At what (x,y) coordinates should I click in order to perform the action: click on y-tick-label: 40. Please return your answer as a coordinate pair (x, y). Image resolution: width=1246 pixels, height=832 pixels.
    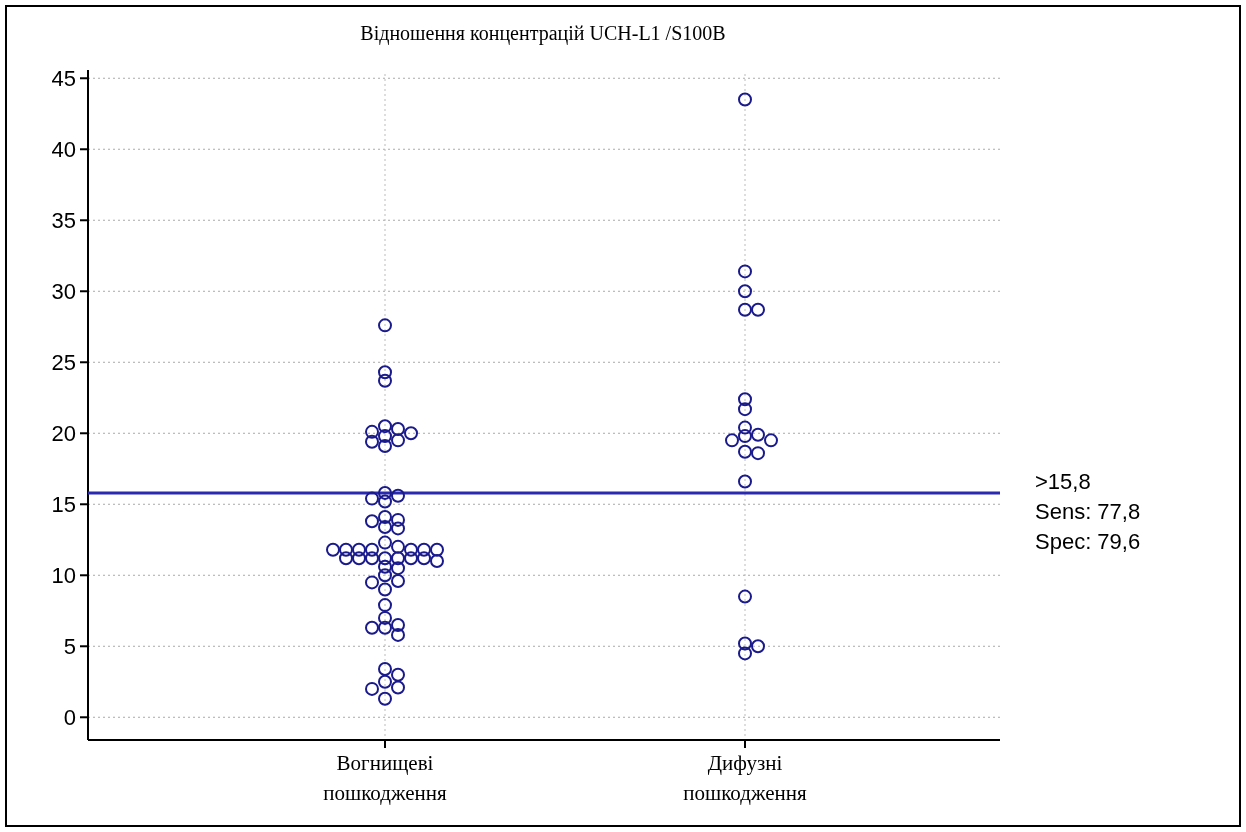
    Looking at the image, I should click on (63, 149).